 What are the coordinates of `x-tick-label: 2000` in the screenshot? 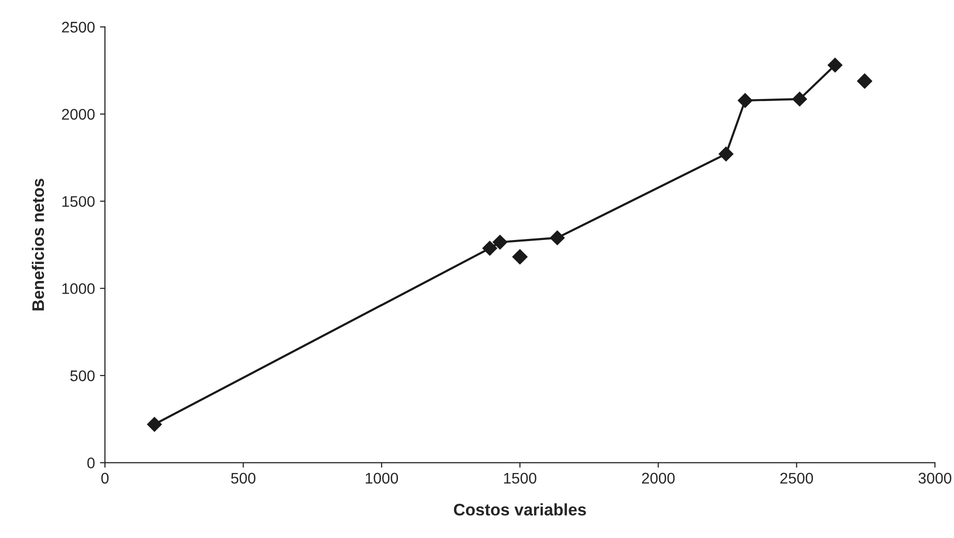 It's located at (658, 478).